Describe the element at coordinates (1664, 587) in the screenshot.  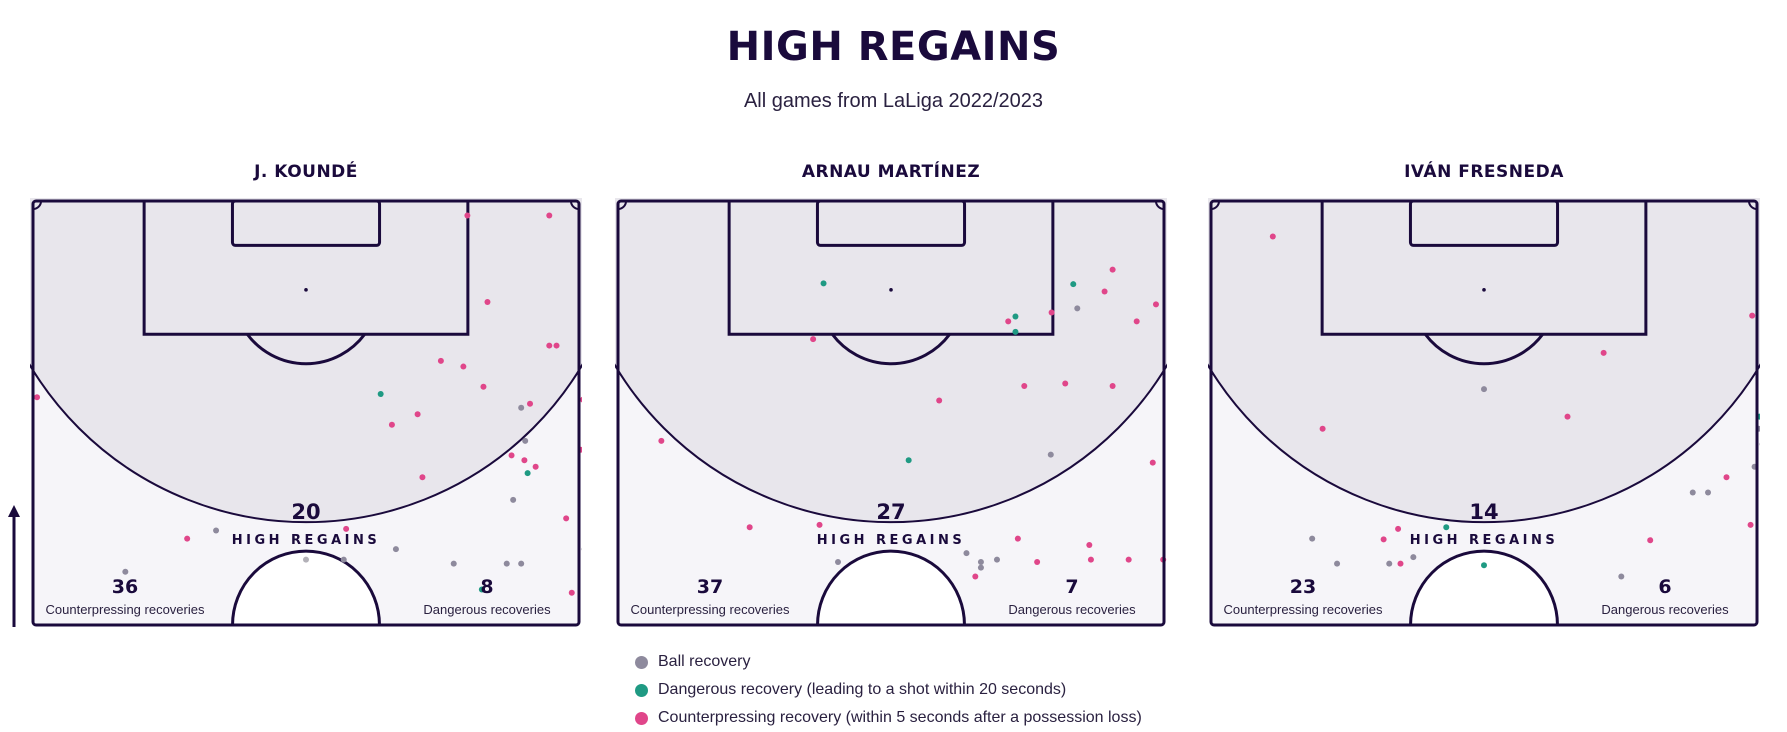
I see `dangerous-count: 6` at that location.